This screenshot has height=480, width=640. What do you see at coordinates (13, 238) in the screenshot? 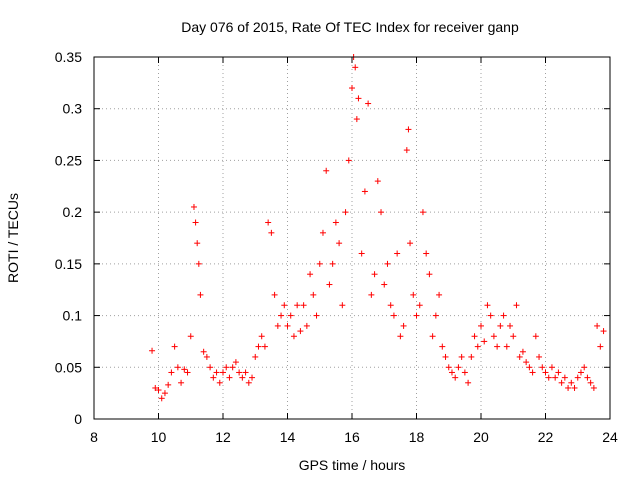
I see `y-axis-label: ROTI / TECUs` at bounding box center [13, 238].